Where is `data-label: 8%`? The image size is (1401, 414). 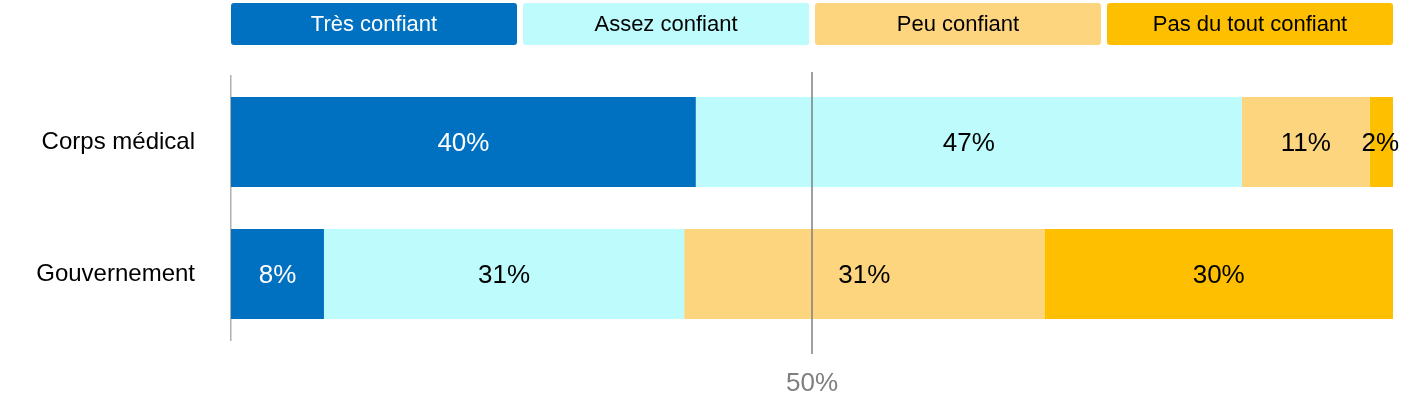
data-label: 8% is located at coordinates (277, 274).